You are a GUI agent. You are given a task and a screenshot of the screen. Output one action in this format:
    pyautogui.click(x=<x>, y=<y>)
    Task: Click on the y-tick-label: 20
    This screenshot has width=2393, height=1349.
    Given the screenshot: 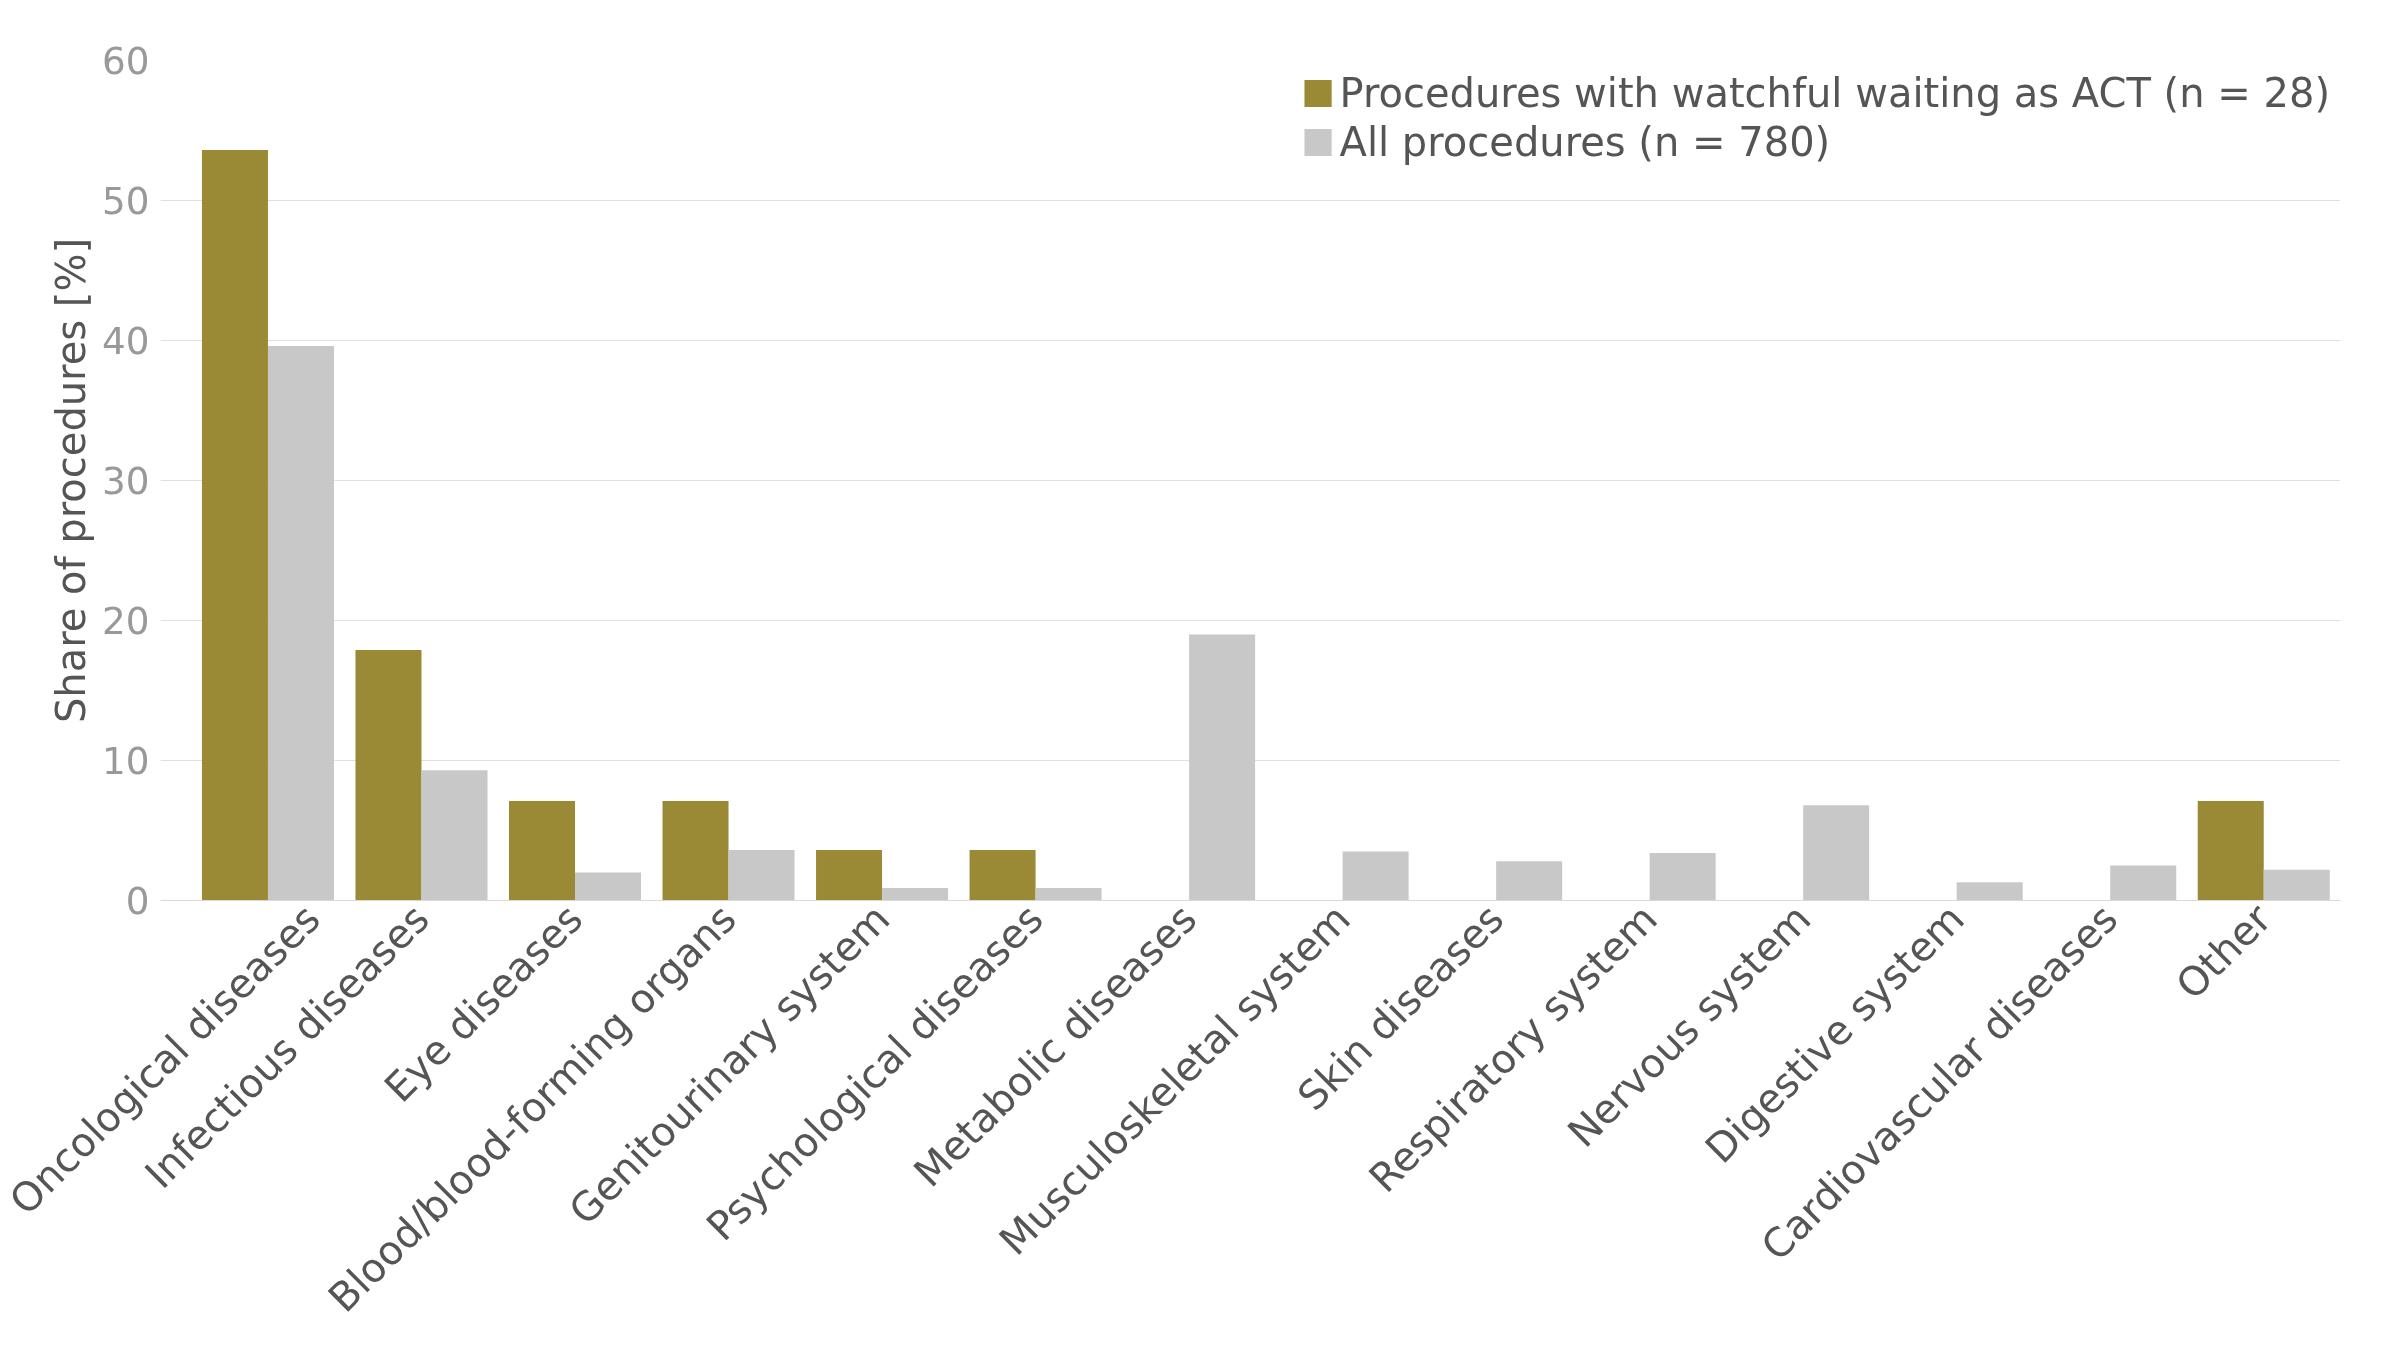 What is the action you would take?
    pyautogui.click(x=126, y=621)
    